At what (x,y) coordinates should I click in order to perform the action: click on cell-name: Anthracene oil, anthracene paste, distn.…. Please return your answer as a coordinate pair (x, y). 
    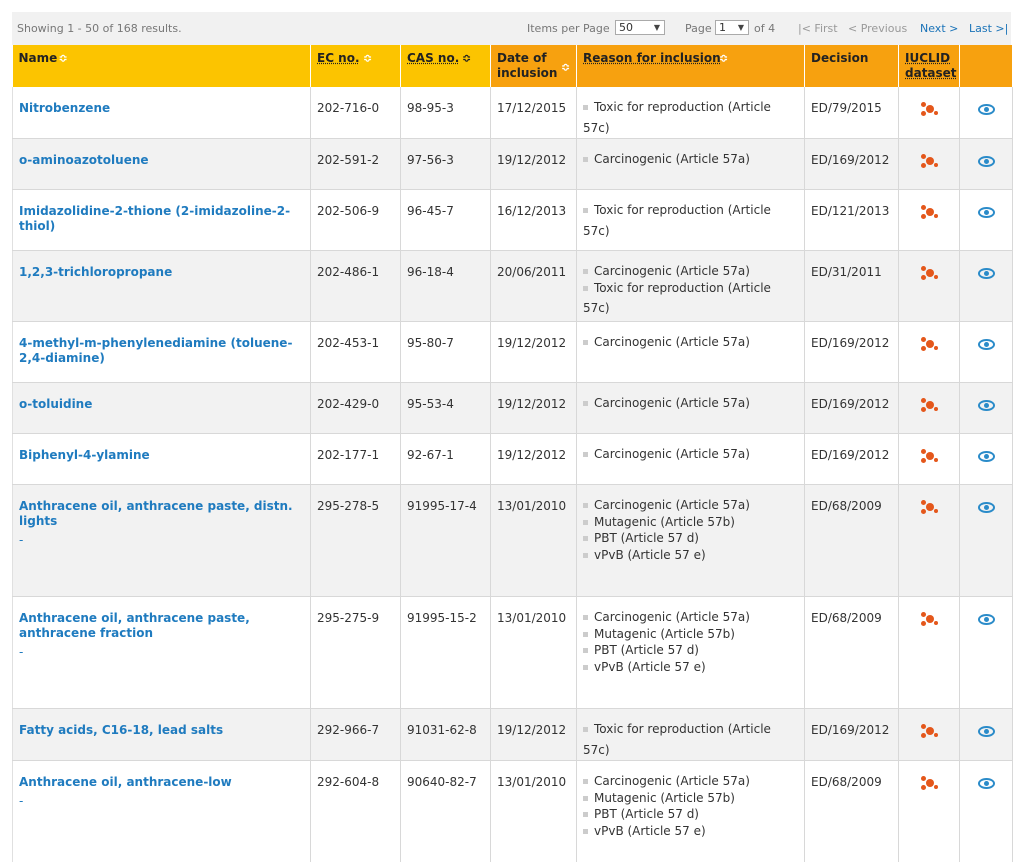
    Looking at the image, I should click on (161, 540).